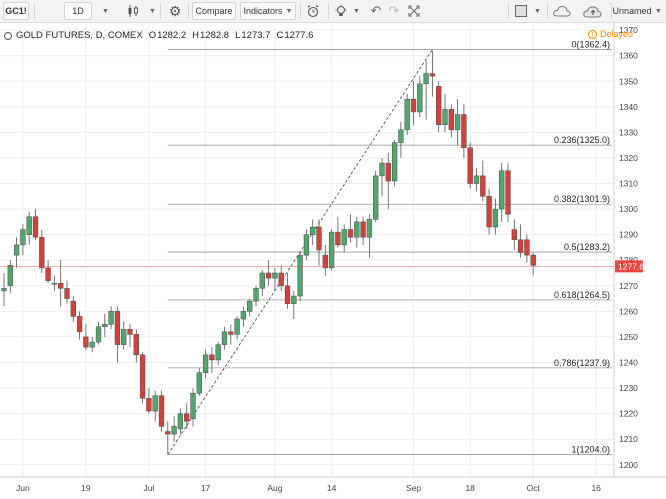 The image size is (666, 499). Describe the element at coordinates (394, 11) in the screenshot. I see `redo-button: ↷` at that location.